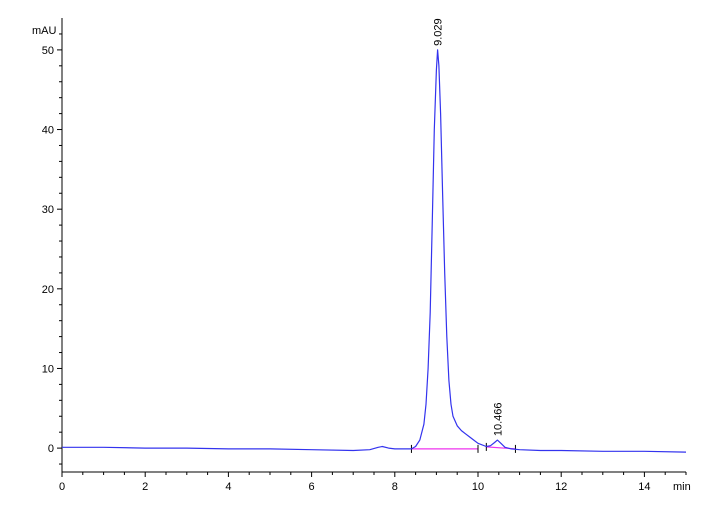 Image resolution: width=720 pixels, height=528 pixels. What do you see at coordinates (62, 487) in the screenshot?
I see `x-tick-label: 0` at bounding box center [62, 487].